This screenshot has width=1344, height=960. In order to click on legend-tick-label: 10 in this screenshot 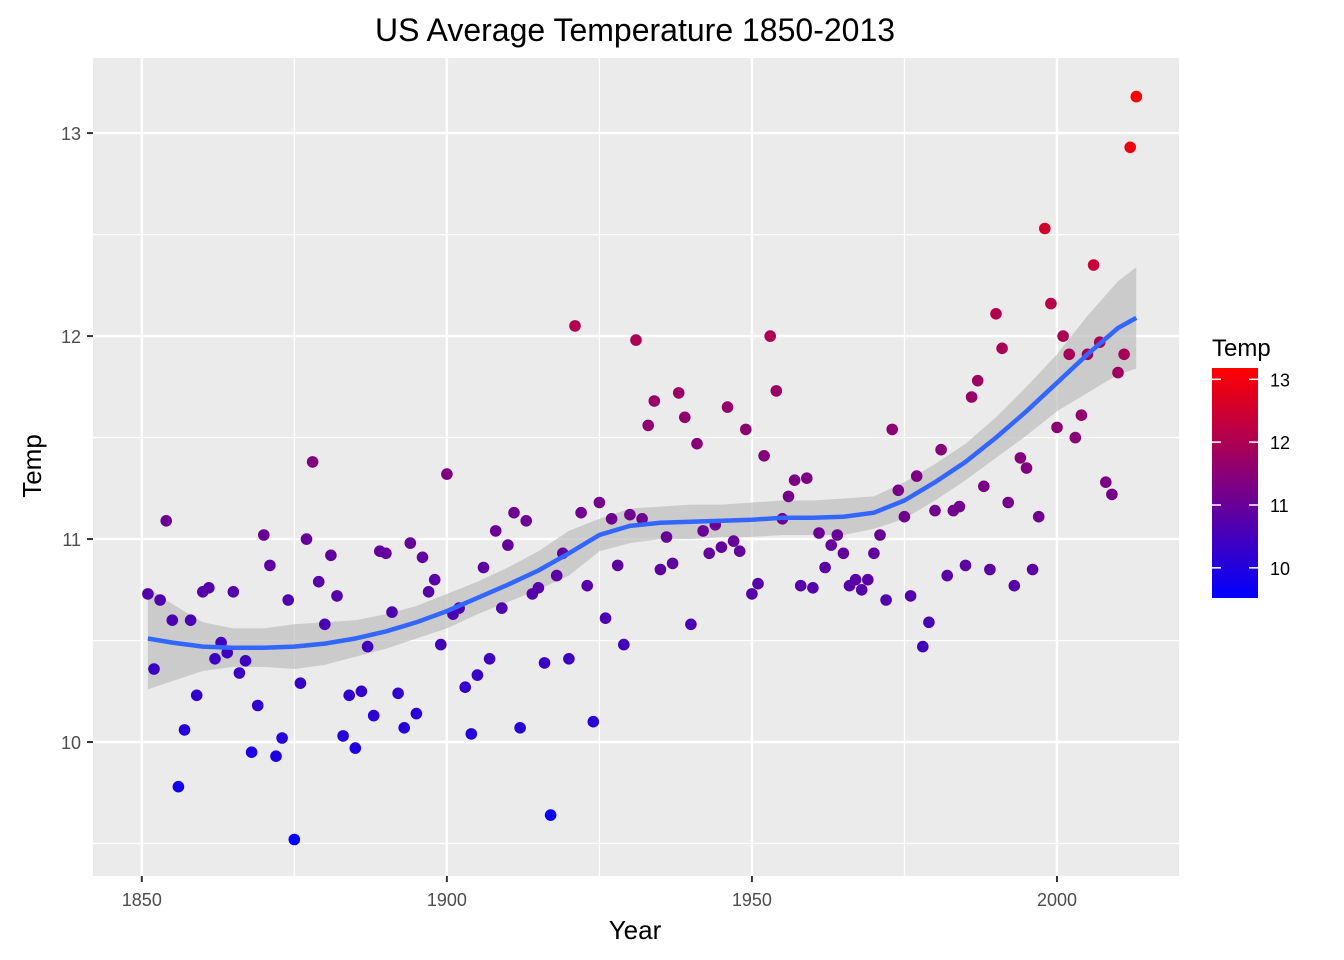, I will do `click(1280, 569)`.